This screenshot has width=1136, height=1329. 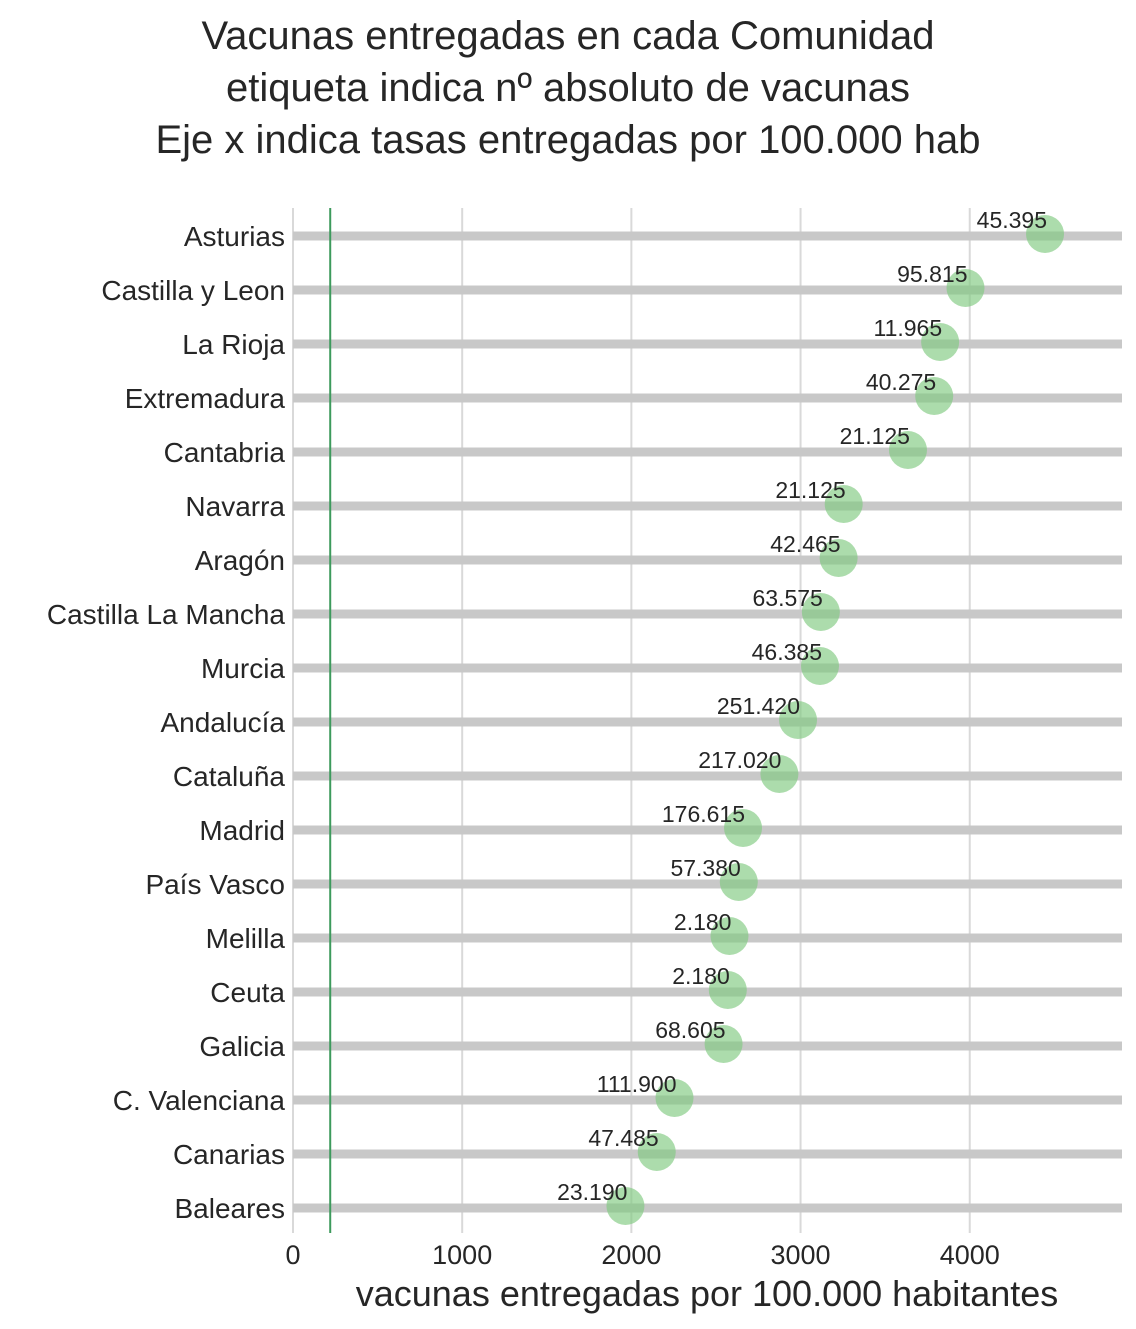 I want to click on data-label: 57.380, so click(x=705, y=868).